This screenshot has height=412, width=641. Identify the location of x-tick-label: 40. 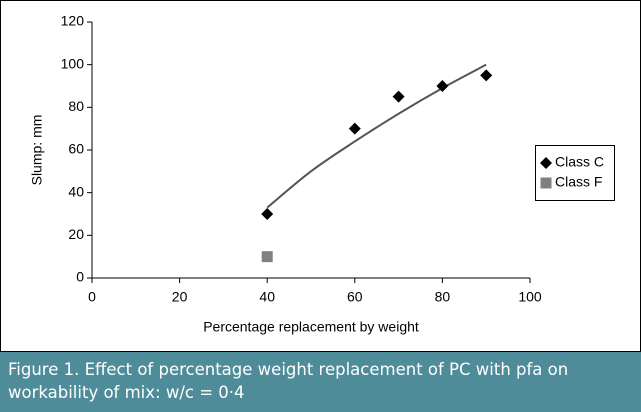
(267, 297).